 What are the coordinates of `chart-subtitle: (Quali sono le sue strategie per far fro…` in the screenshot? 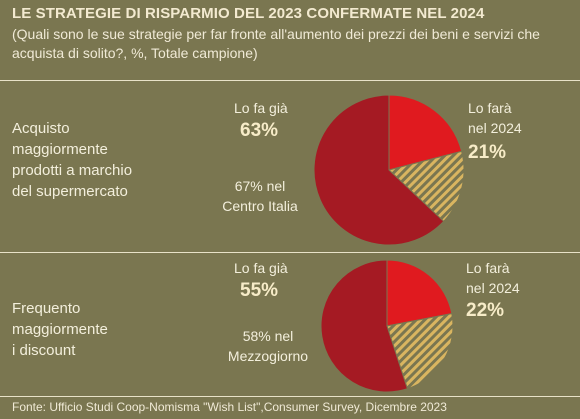 It's located at (276, 43).